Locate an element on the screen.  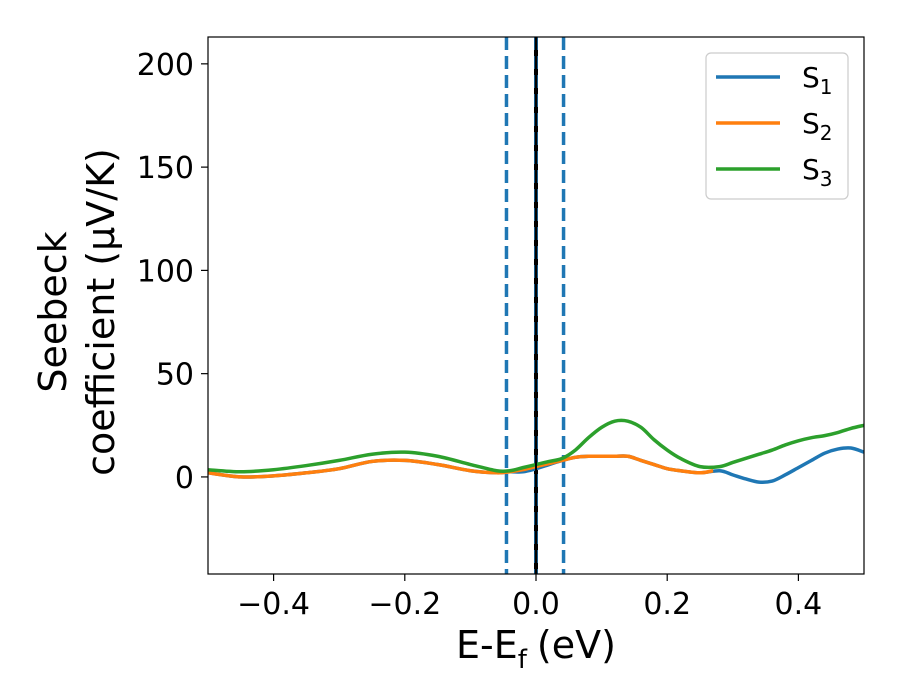
y-axis-ticks: 0 50 100 150 200 is located at coordinates (172, 272).